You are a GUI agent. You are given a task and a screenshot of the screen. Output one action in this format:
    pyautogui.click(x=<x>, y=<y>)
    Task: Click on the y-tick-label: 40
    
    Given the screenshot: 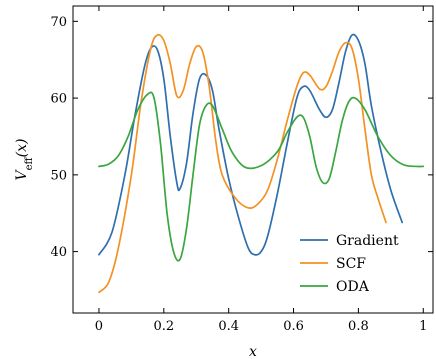 What is the action you would take?
    pyautogui.click(x=58, y=252)
    